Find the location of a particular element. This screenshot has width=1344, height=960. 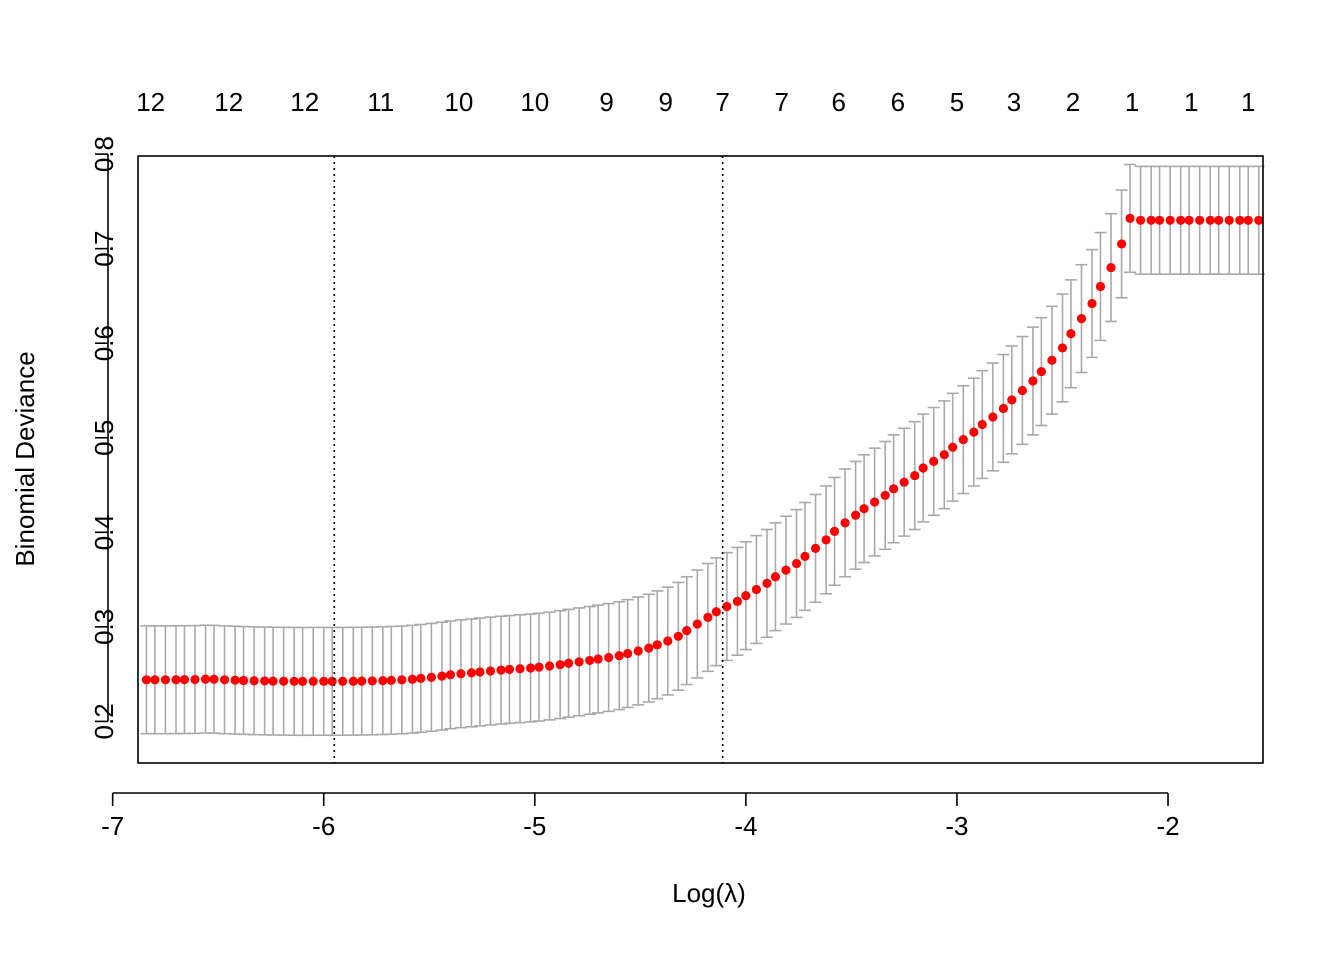

y-tick-label: 0.5 is located at coordinates (104, 438).